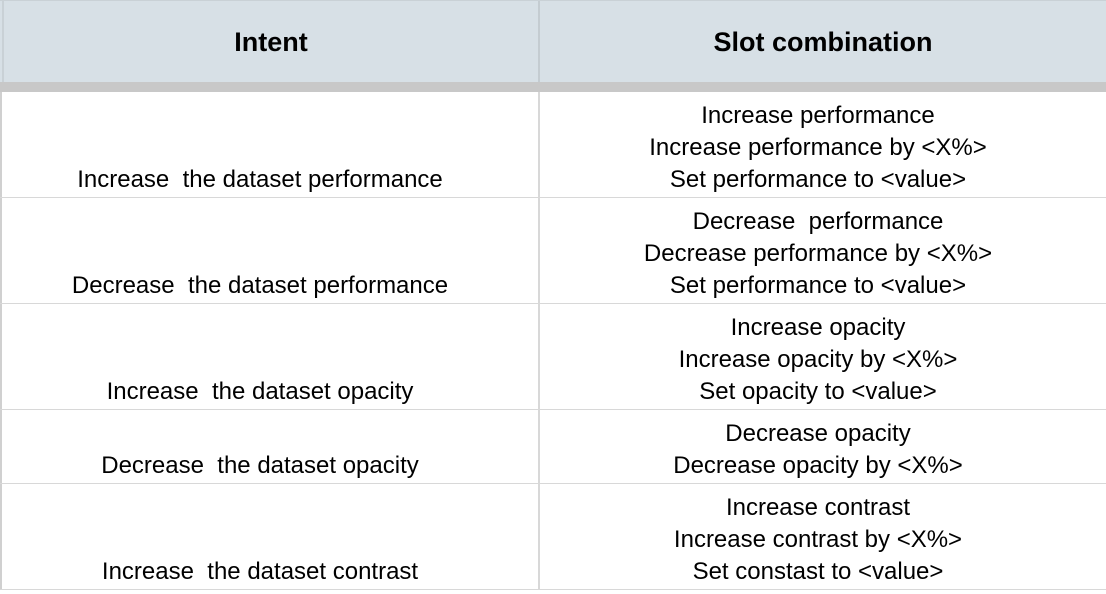 Image resolution: width=1106 pixels, height=594 pixels. What do you see at coordinates (260, 465) in the screenshot?
I see `intent-cell: Decrease the dataset opacity` at bounding box center [260, 465].